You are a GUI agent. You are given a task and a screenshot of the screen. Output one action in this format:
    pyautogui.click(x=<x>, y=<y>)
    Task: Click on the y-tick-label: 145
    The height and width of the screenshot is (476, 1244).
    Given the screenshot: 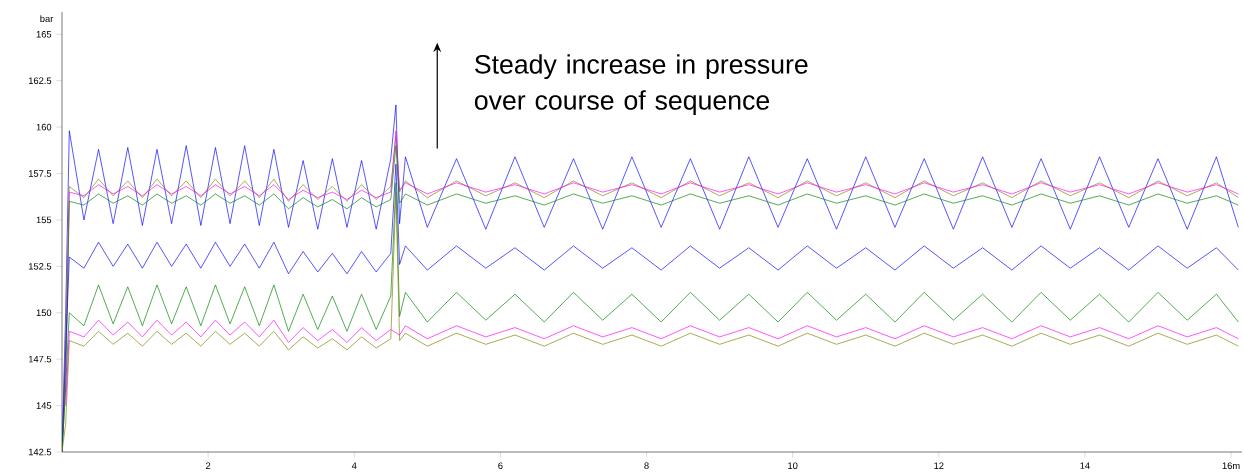 What is the action you would take?
    pyautogui.click(x=44, y=405)
    